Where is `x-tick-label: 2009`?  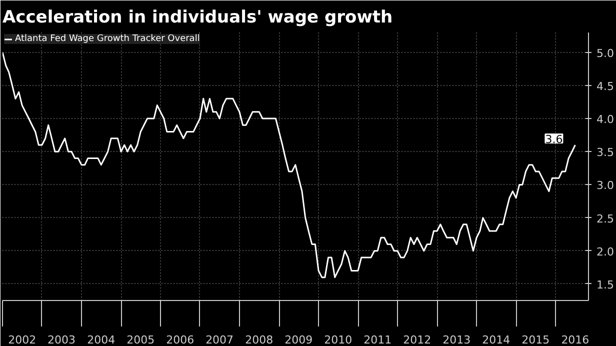
x-tick-label: 2009 is located at coordinates (298, 340).